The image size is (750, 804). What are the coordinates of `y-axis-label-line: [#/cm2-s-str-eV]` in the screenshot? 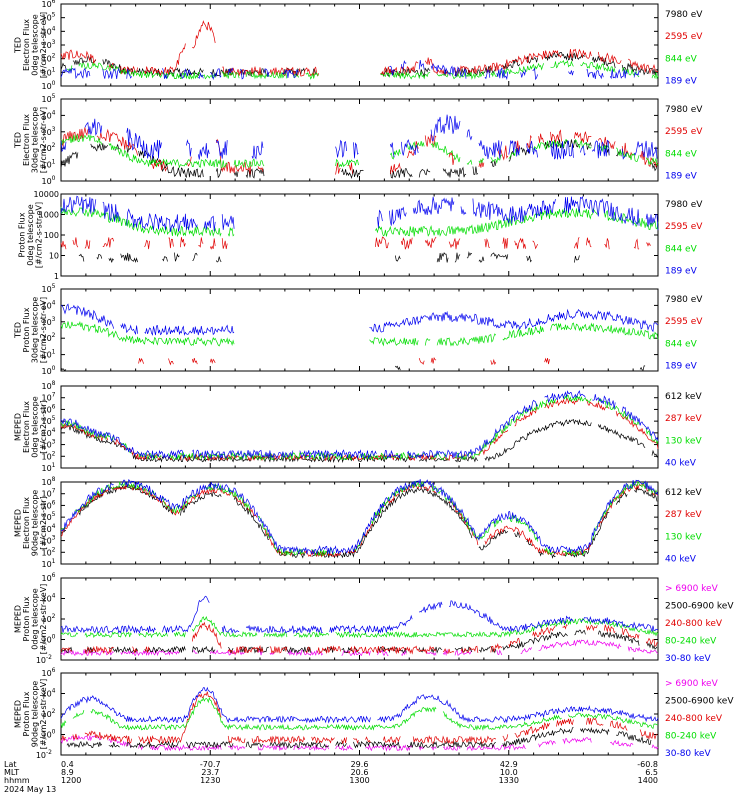 It's located at (39, 235).